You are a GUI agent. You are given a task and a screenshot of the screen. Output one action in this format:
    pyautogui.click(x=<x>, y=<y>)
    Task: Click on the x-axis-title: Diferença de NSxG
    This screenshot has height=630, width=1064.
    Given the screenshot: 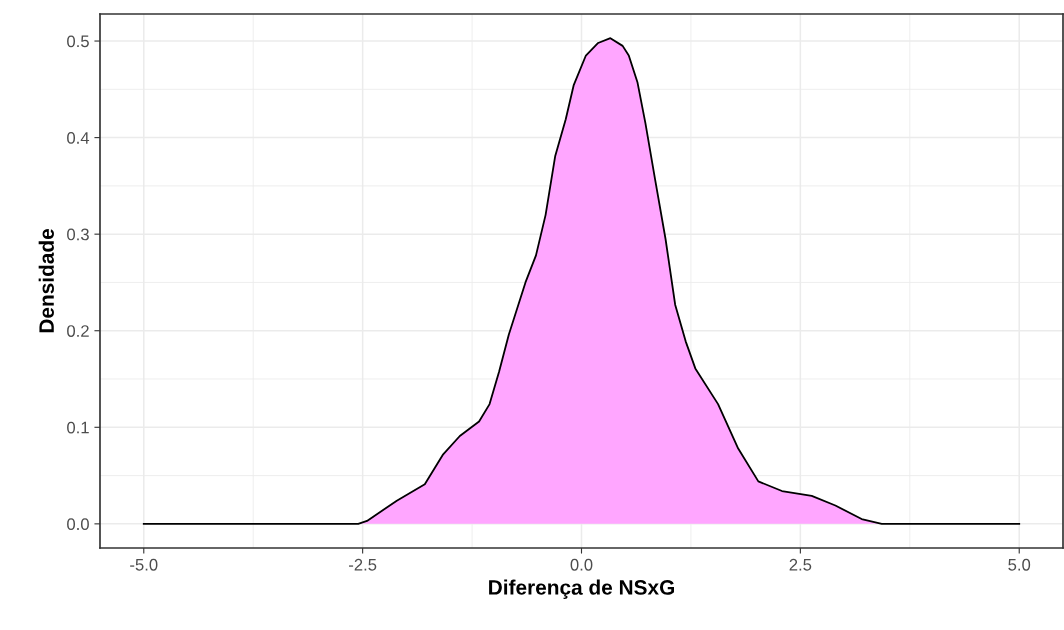 What is the action you would take?
    pyautogui.click(x=581, y=589)
    